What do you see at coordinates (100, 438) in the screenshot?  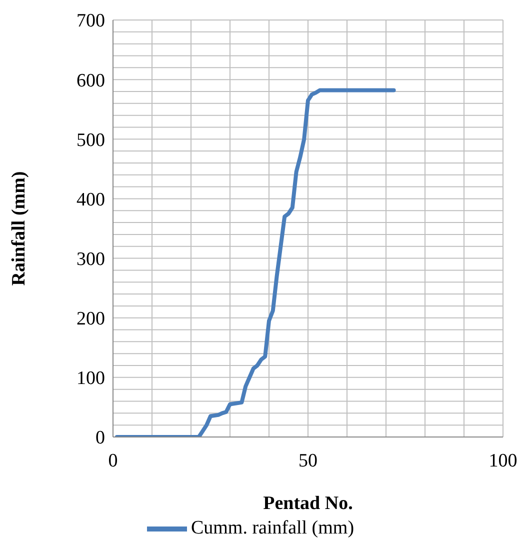 I see `y-tick-label: 0` at bounding box center [100, 438].